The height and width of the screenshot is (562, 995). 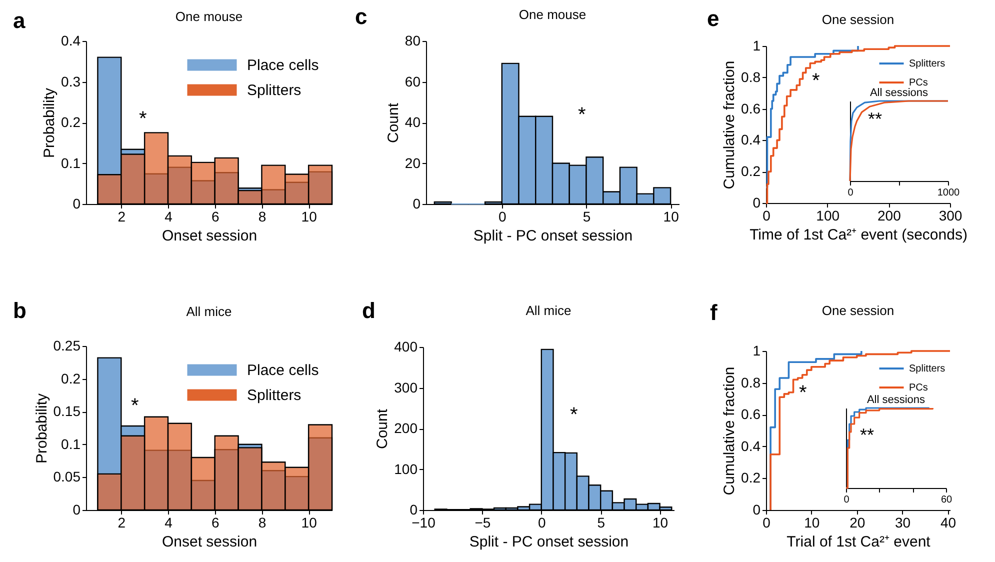 What do you see at coordinates (369, 310) in the screenshot?
I see `text: d` at bounding box center [369, 310].